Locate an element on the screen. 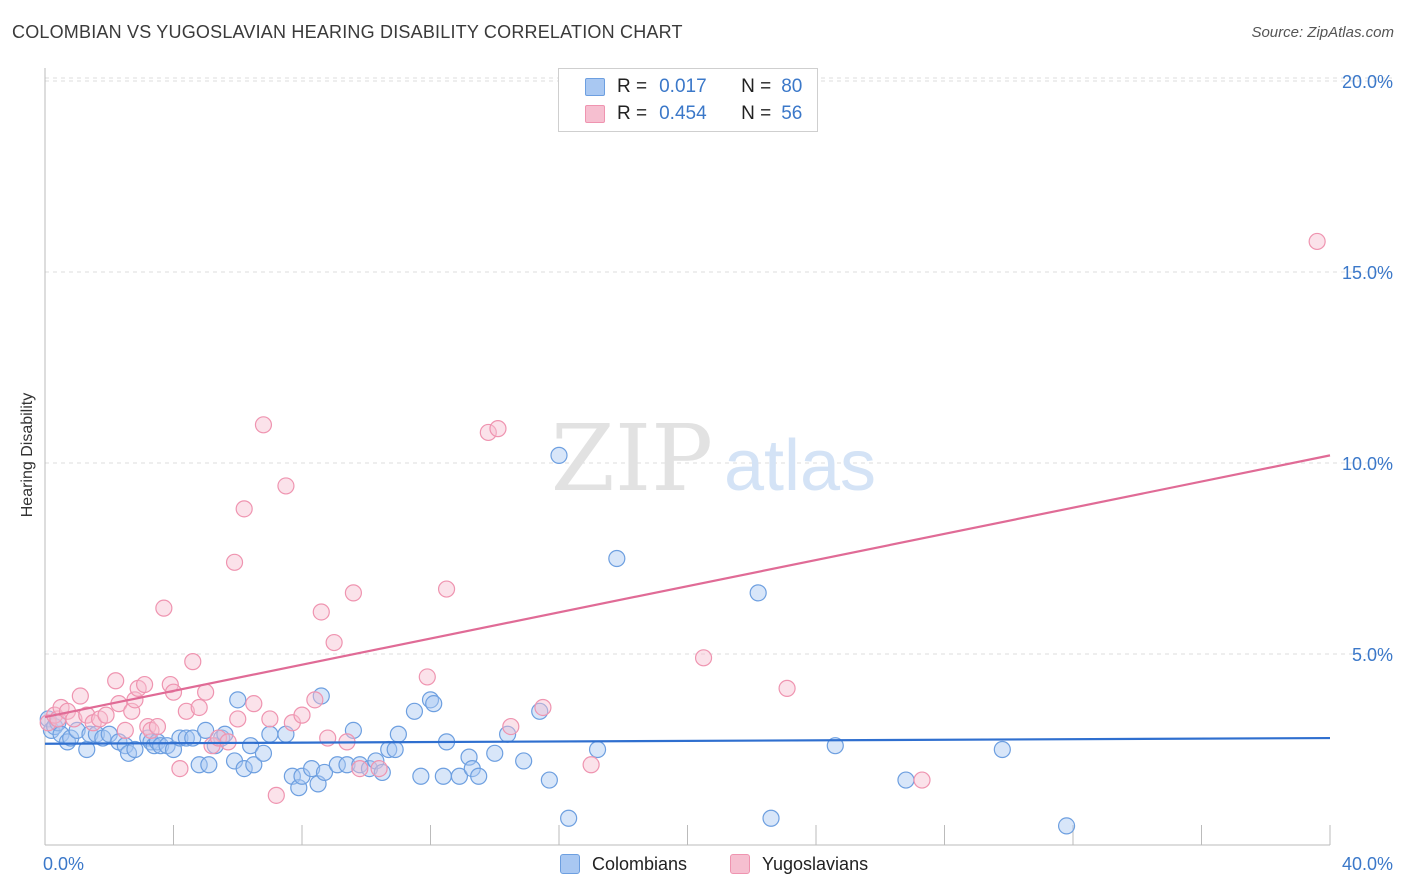  watermark-zip: ZIP is located at coordinates (632, 458).